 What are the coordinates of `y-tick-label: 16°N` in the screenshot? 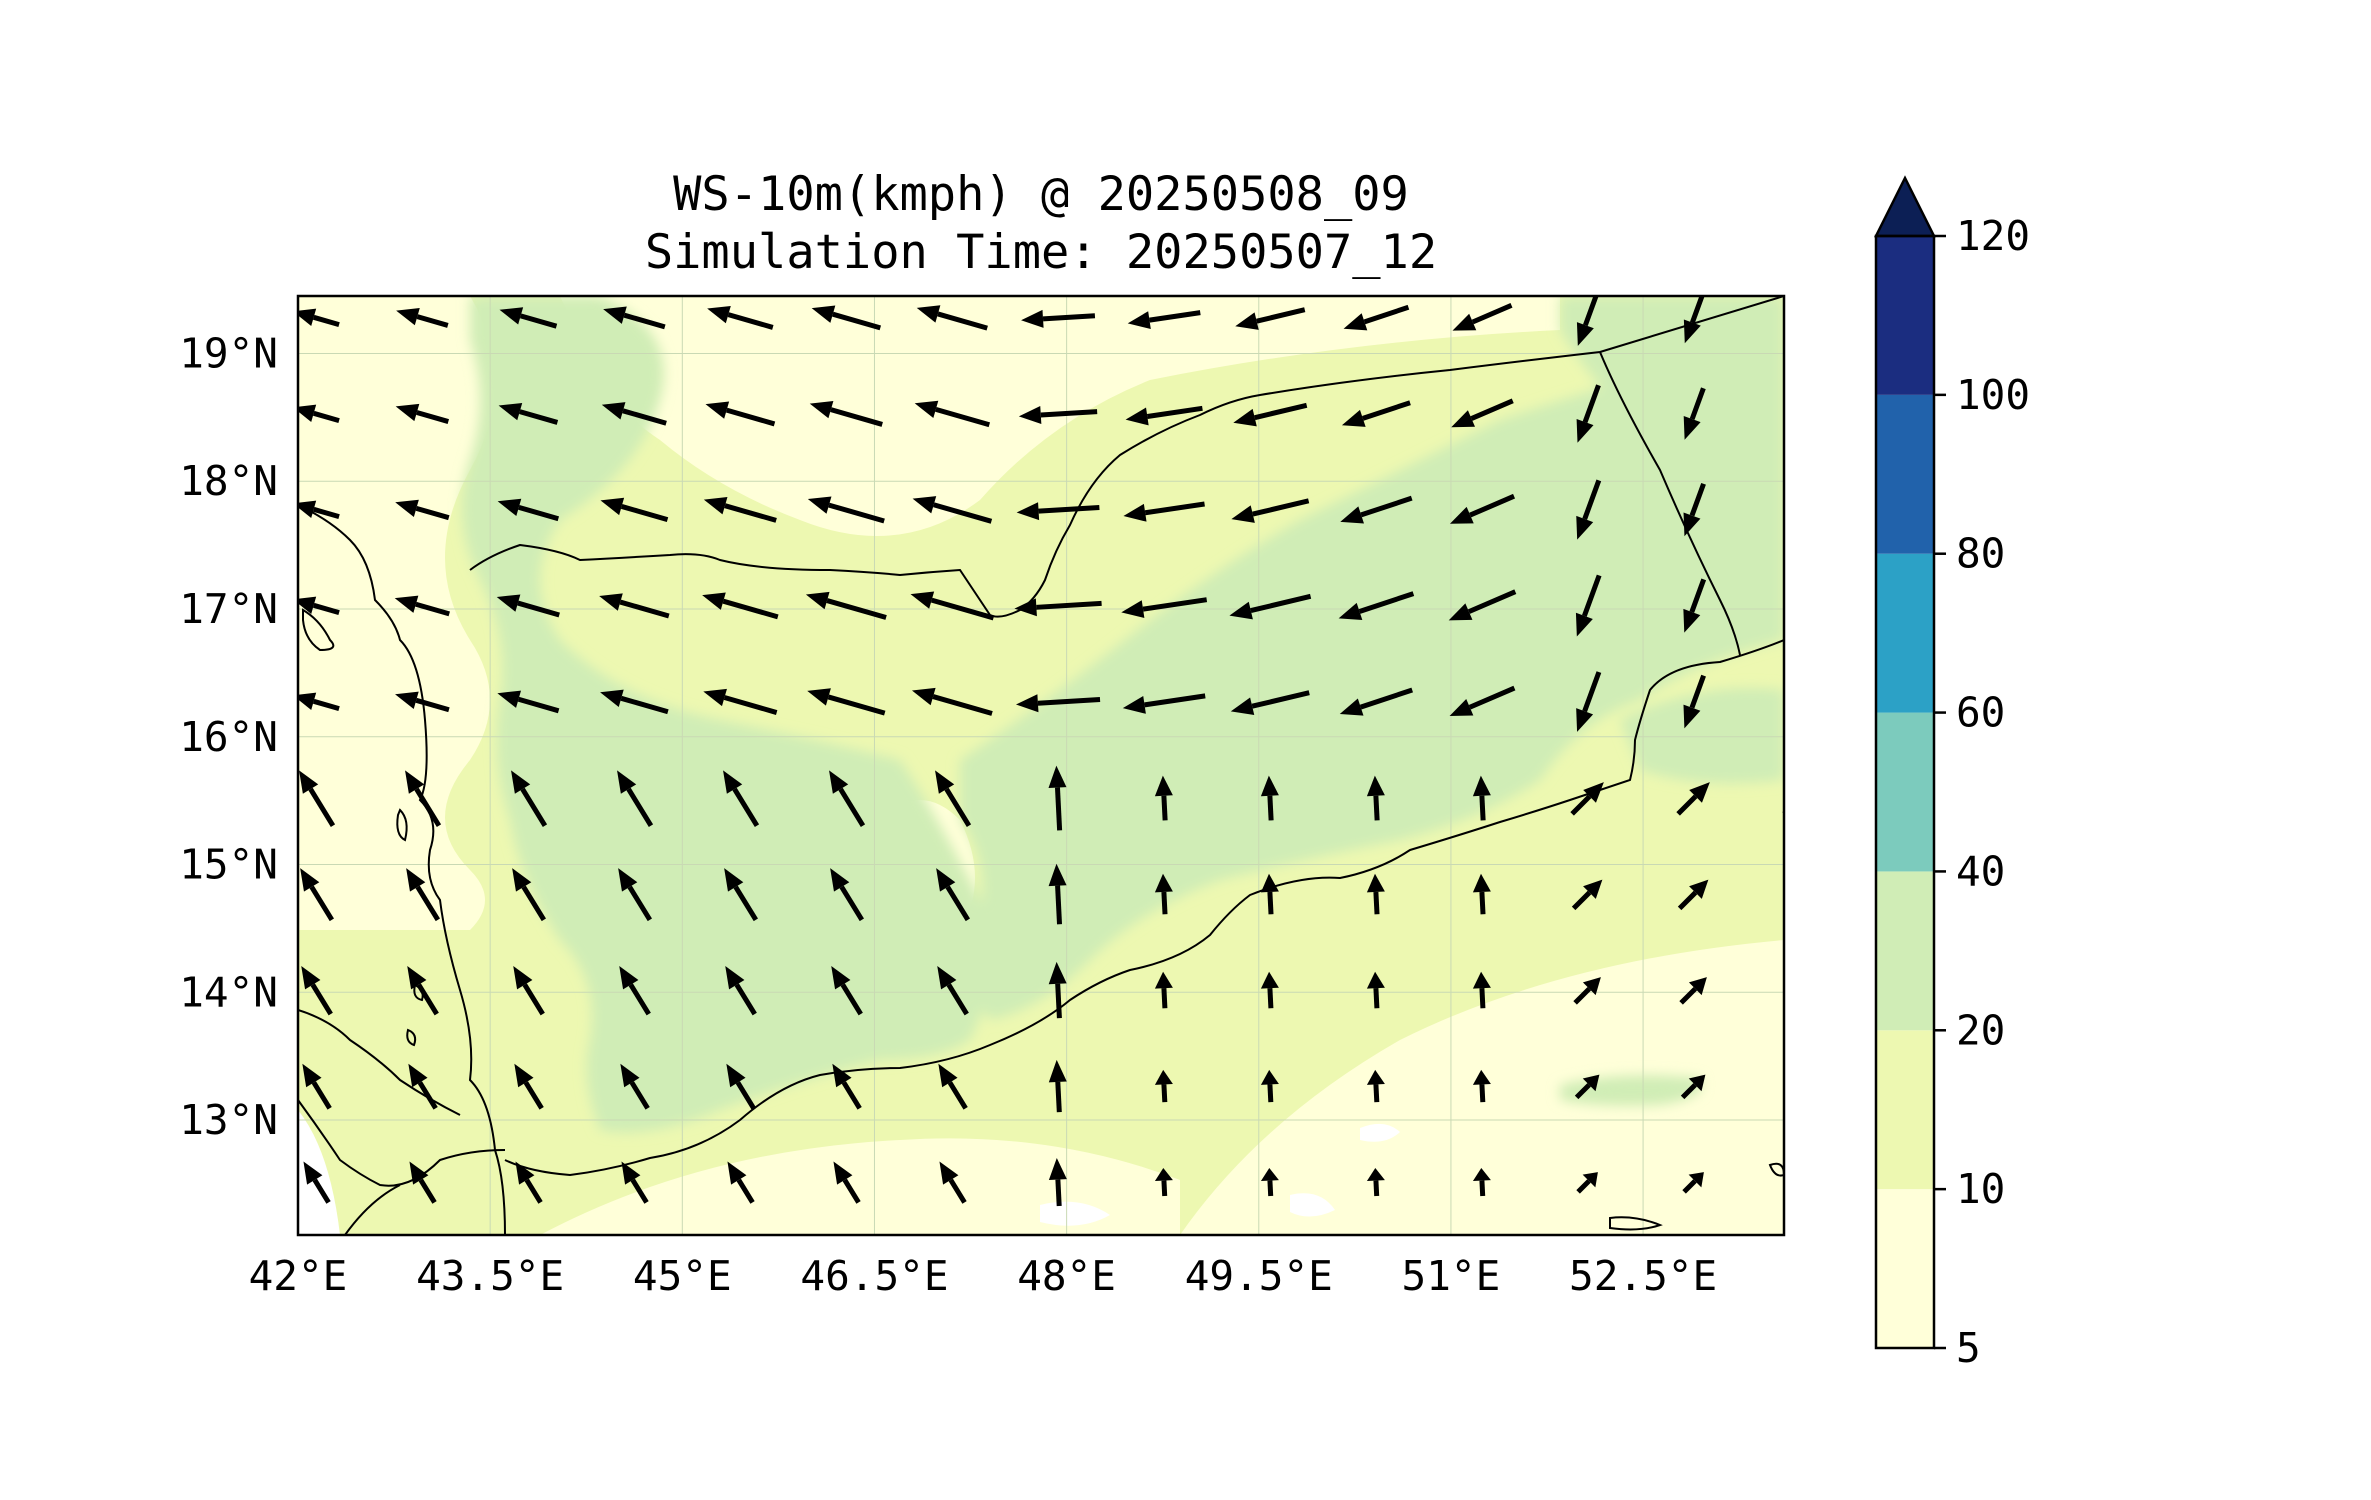 It's located at (228, 737).